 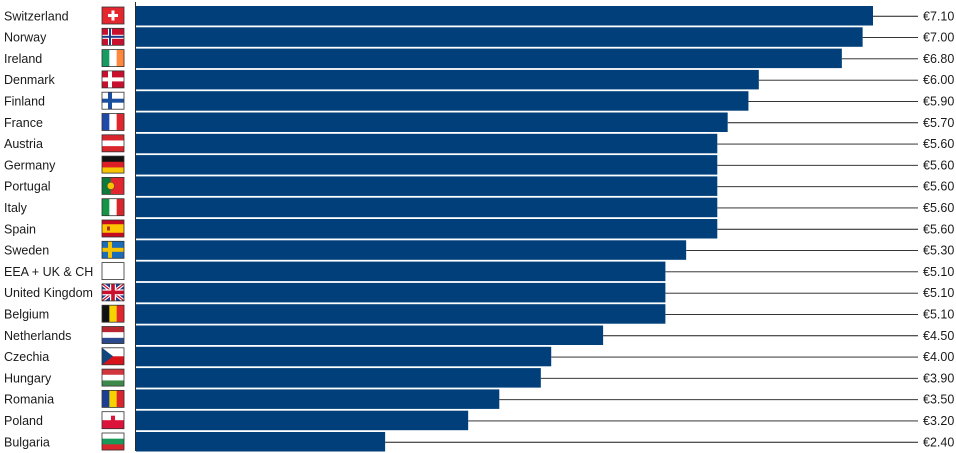 I want to click on bar-sweden, so click(x=411, y=250).